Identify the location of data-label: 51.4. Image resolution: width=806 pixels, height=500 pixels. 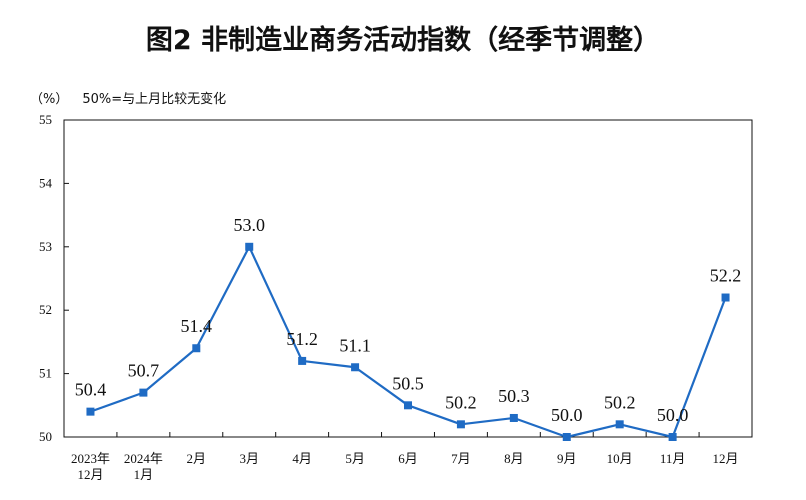
(197, 326).